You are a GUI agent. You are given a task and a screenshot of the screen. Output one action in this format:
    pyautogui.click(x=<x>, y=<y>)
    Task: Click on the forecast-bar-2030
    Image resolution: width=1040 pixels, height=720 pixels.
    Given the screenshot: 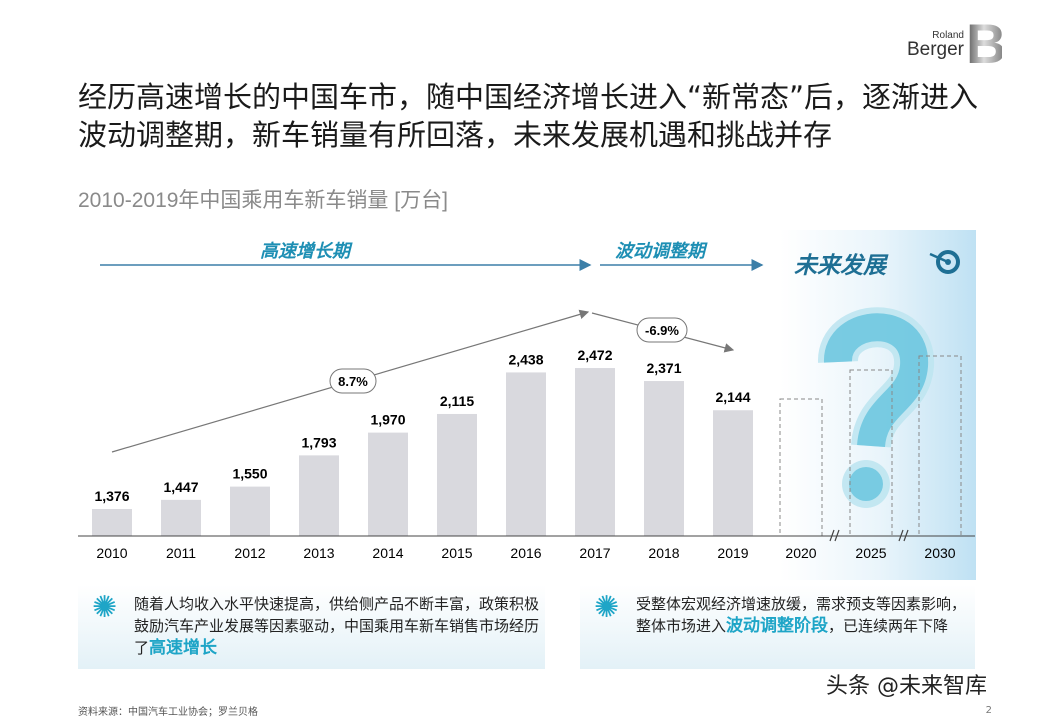 What is the action you would take?
    pyautogui.click(x=940, y=446)
    